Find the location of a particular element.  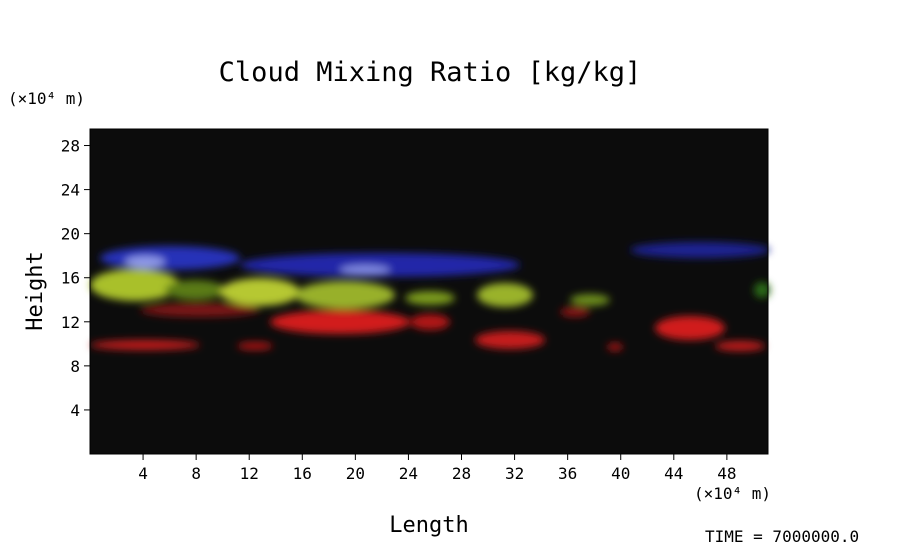

y-tick-label: 20 is located at coordinates (70, 234).